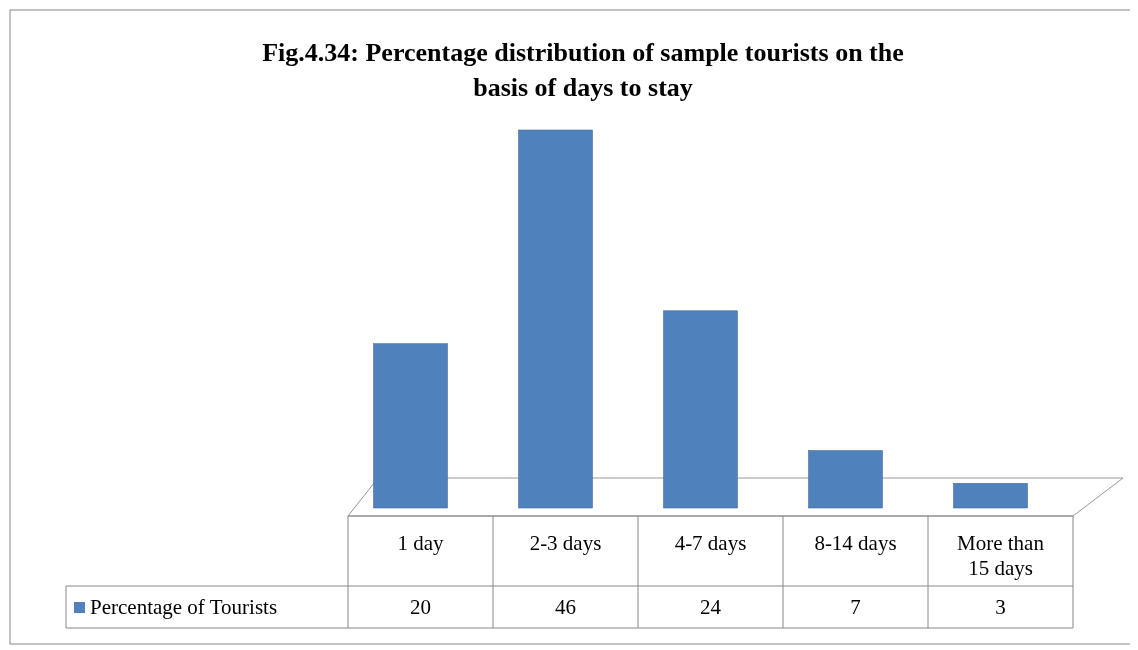 This screenshot has width=1138, height=650. I want to click on x-tick-label: 2-3 days, so click(565, 543).